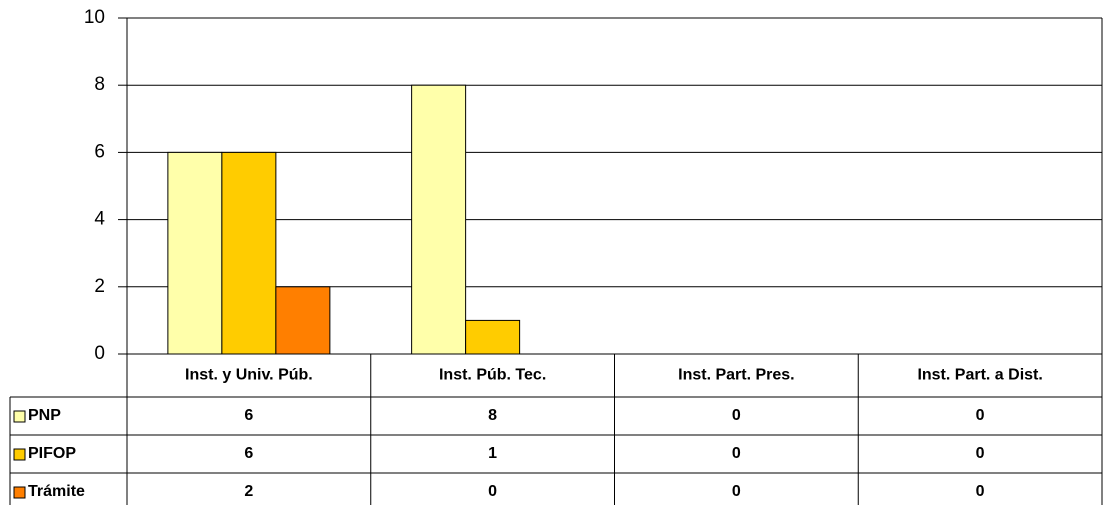 The image size is (1103, 505). I want to click on legend-label: PNP, so click(44, 415).